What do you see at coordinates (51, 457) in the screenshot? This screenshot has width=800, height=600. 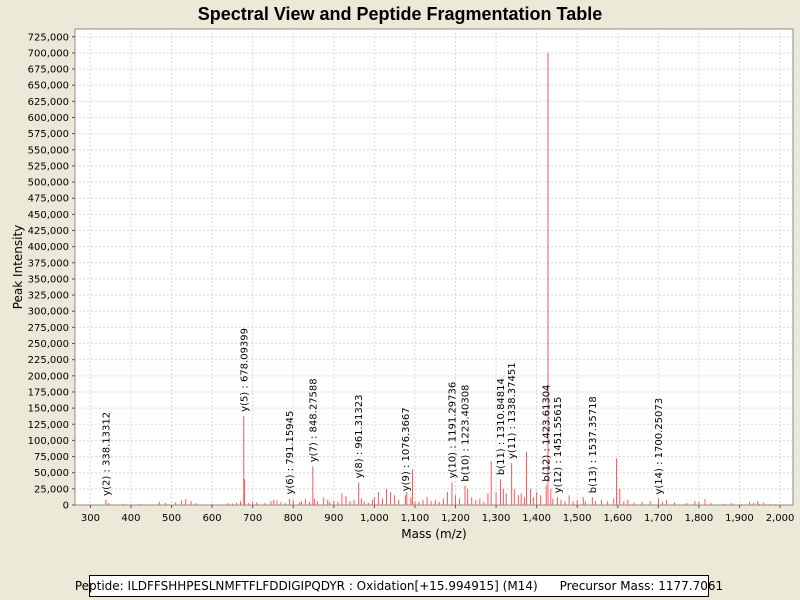 I see `y-tick-label: 75,000` at bounding box center [51, 457].